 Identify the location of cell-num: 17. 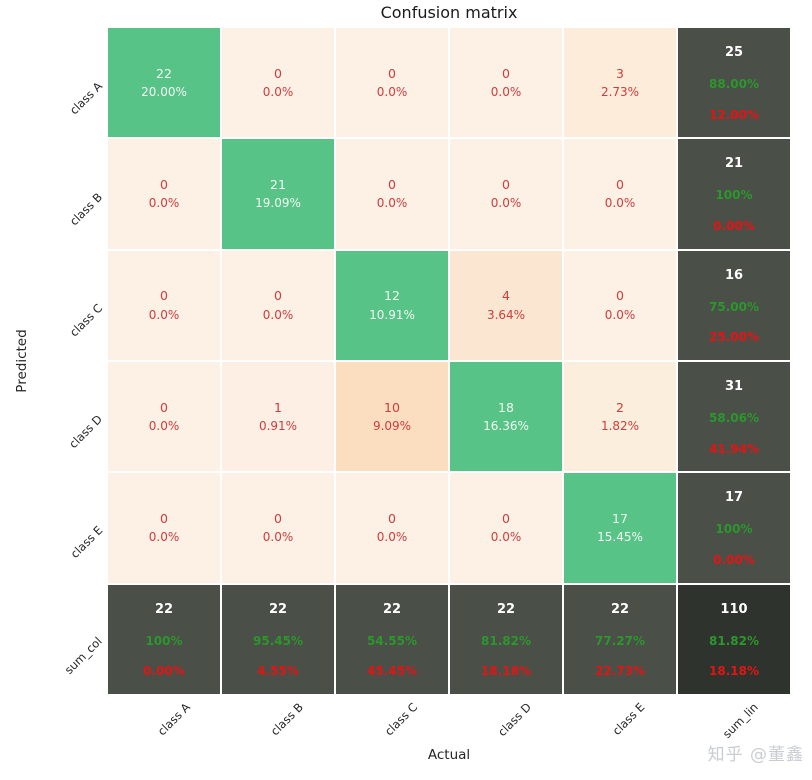
(734, 498).